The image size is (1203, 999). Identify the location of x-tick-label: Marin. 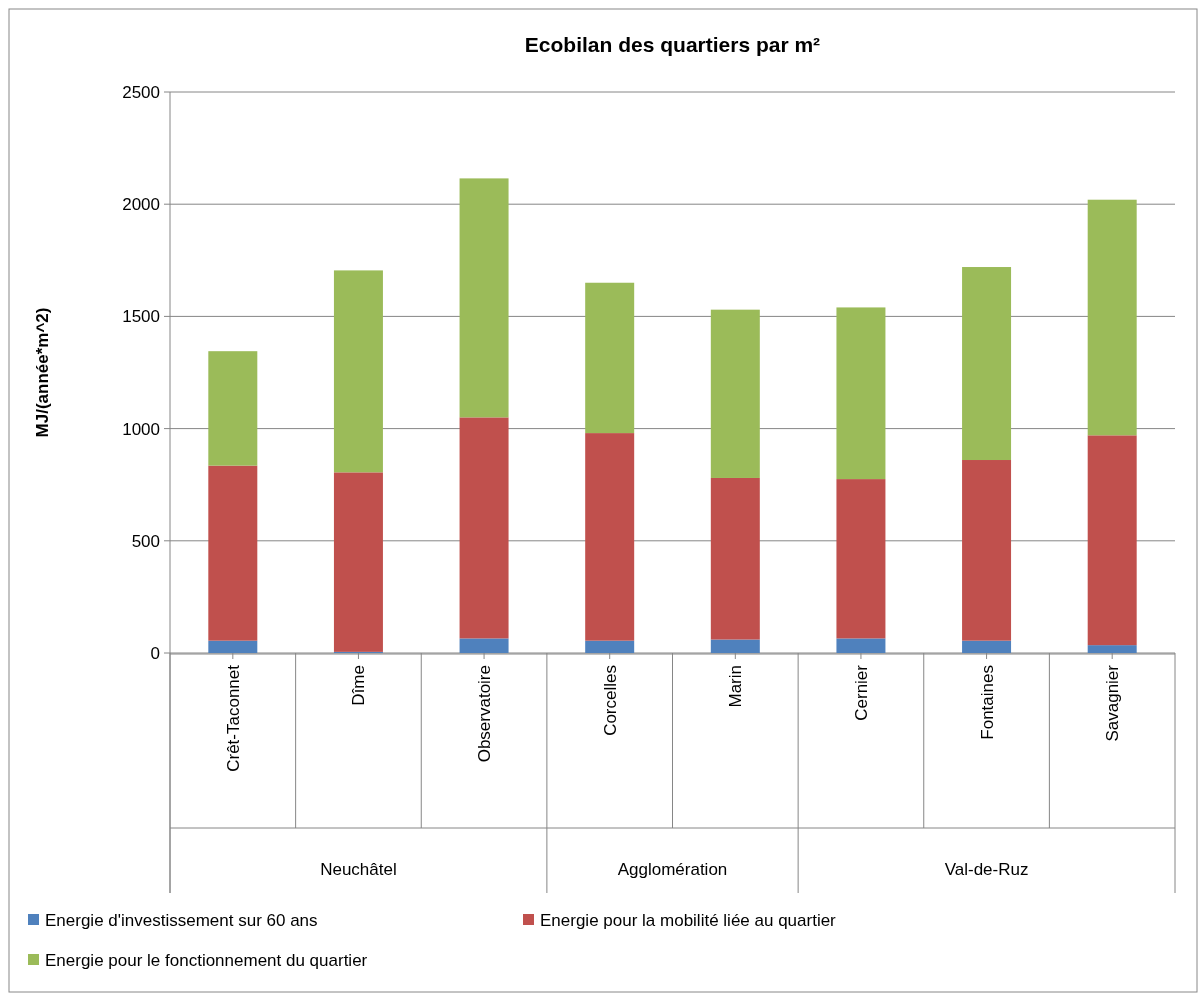
(736, 686).